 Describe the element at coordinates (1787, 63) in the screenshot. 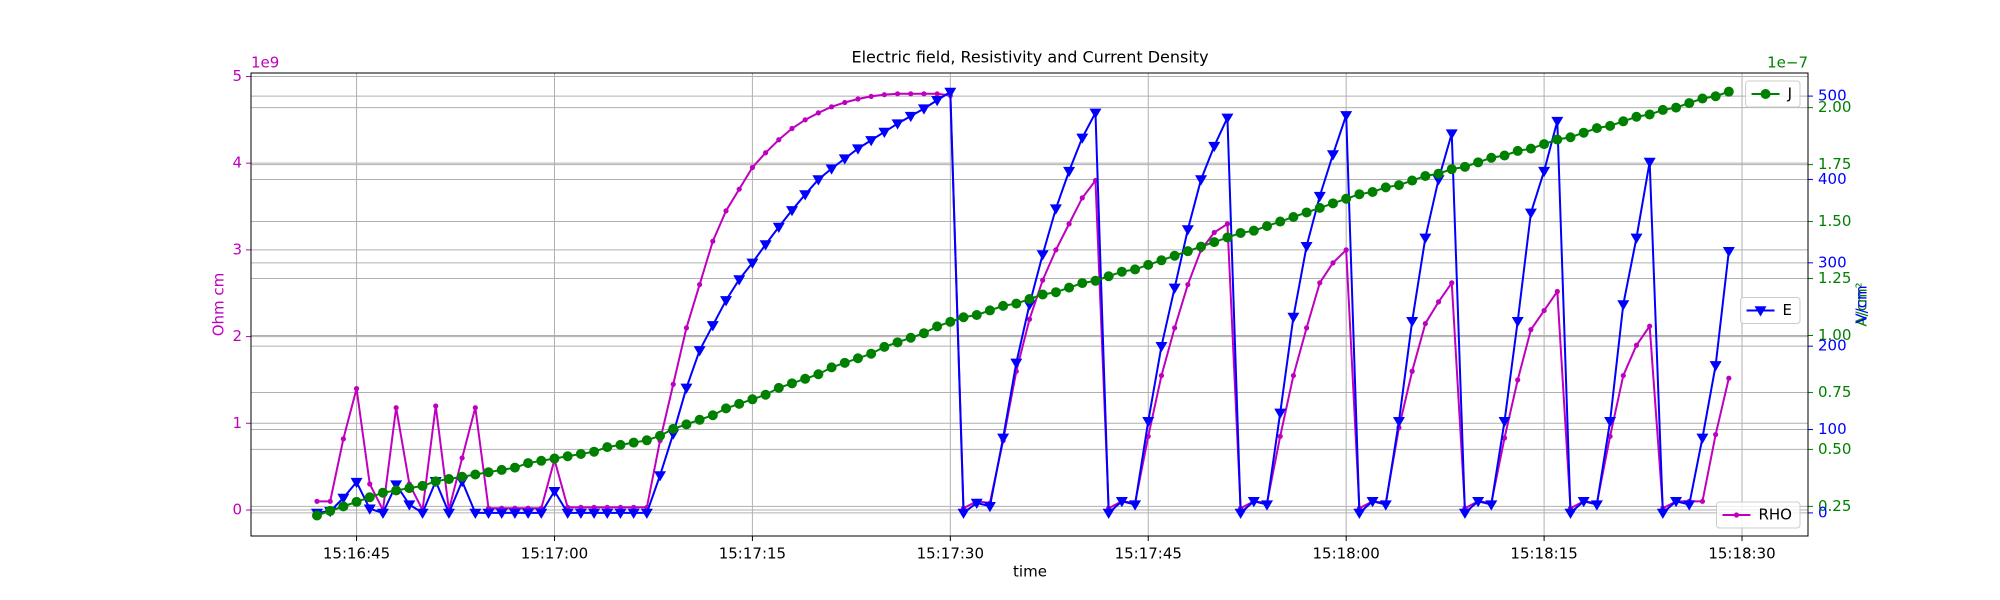

I see `axis-offset-text: 1e−7` at that location.